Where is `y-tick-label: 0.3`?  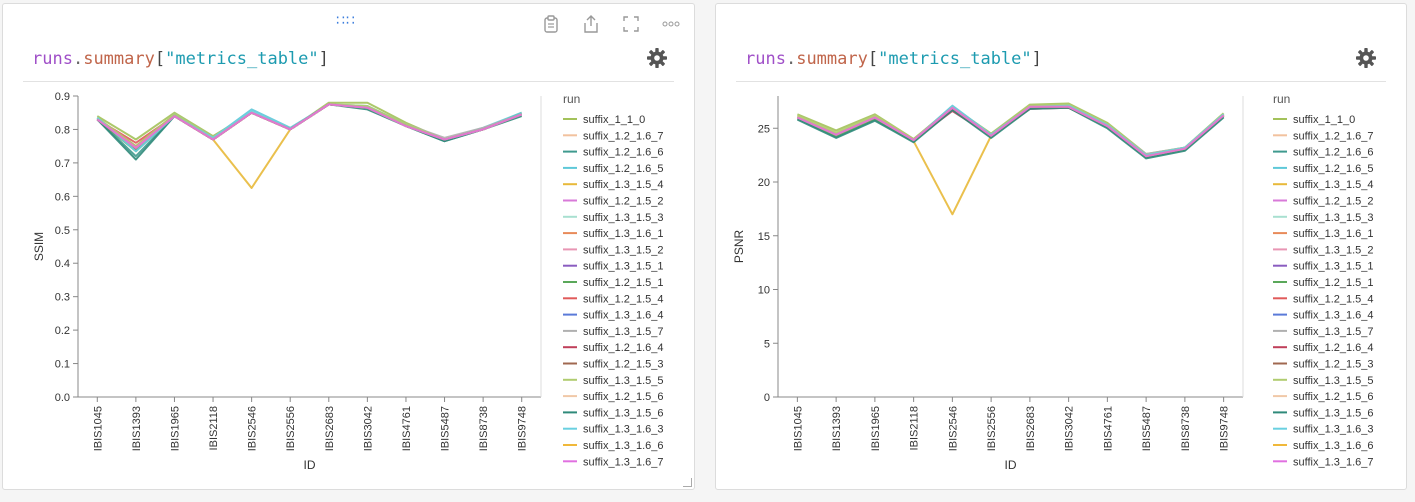 y-tick-label: 0.3 is located at coordinates (62, 298).